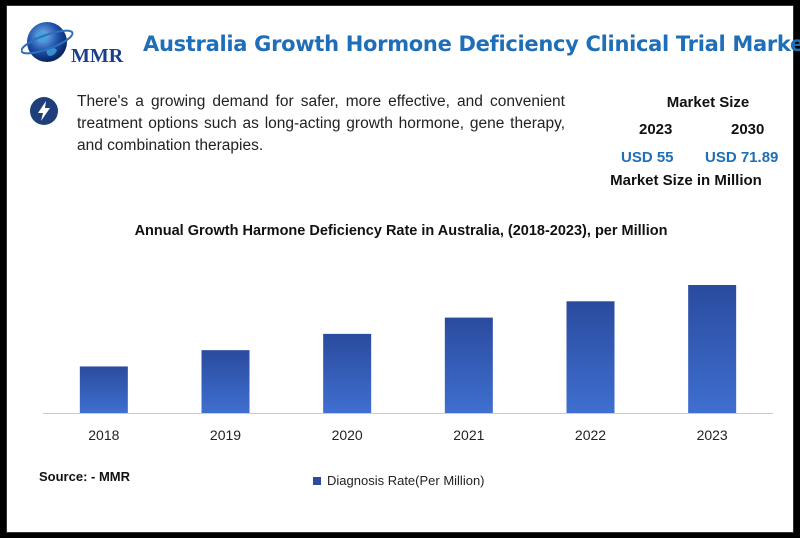 The width and height of the screenshot is (800, 538). What do you see at coordinates (47, 42) in the screenshot?
I see `globe-icon` at bounding box center [47, 42].